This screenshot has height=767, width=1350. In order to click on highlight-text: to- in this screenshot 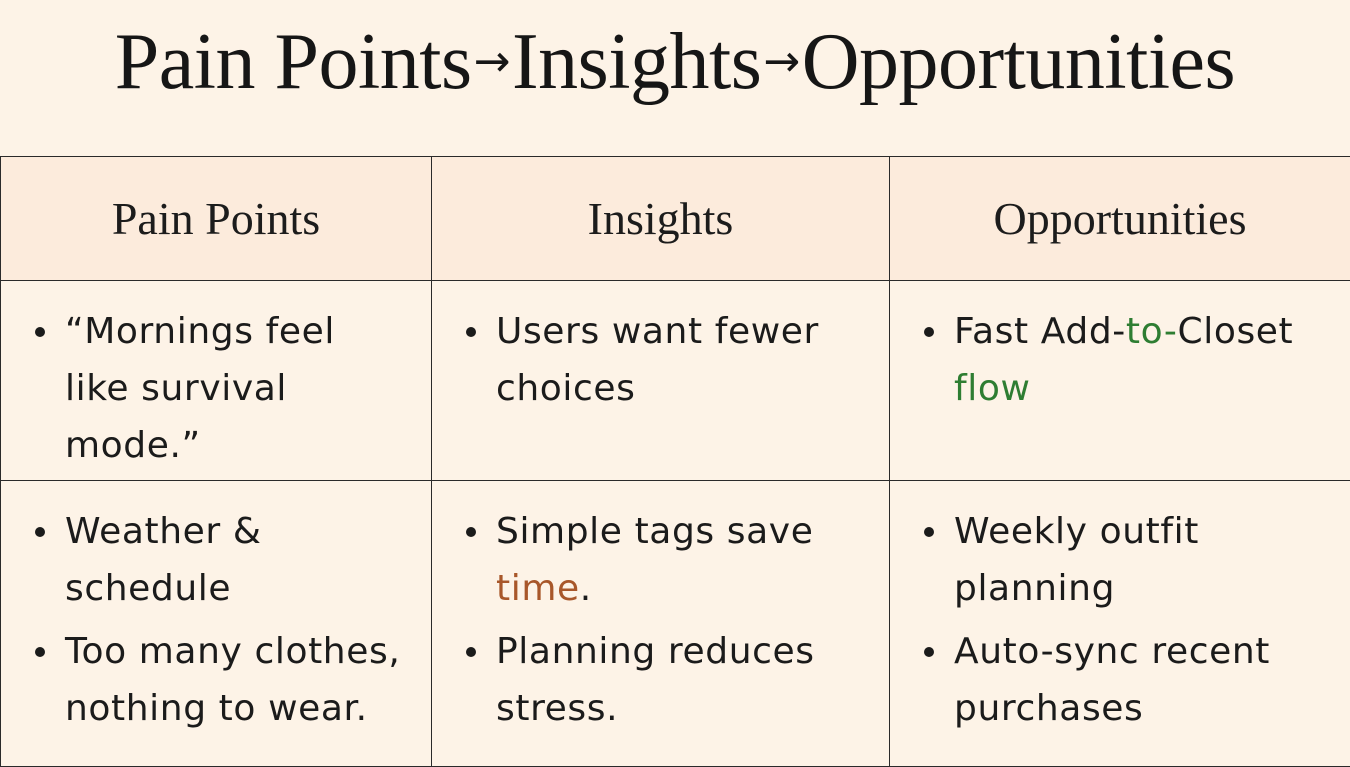, I will do `click(1152, 331)`.